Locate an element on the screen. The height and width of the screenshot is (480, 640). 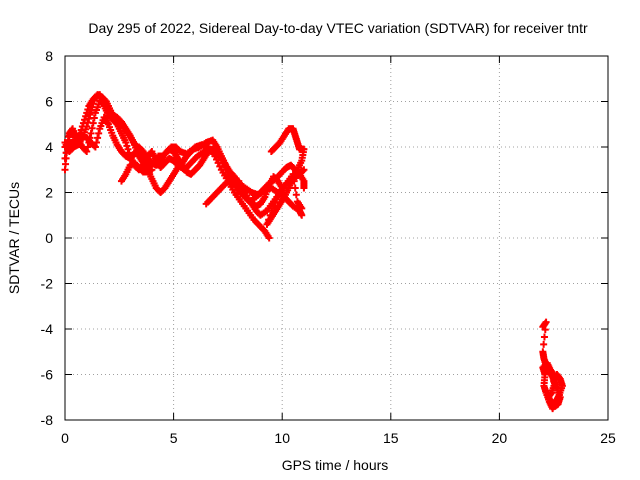
y-tick-label: -4 is located at coordinates (47, 329).